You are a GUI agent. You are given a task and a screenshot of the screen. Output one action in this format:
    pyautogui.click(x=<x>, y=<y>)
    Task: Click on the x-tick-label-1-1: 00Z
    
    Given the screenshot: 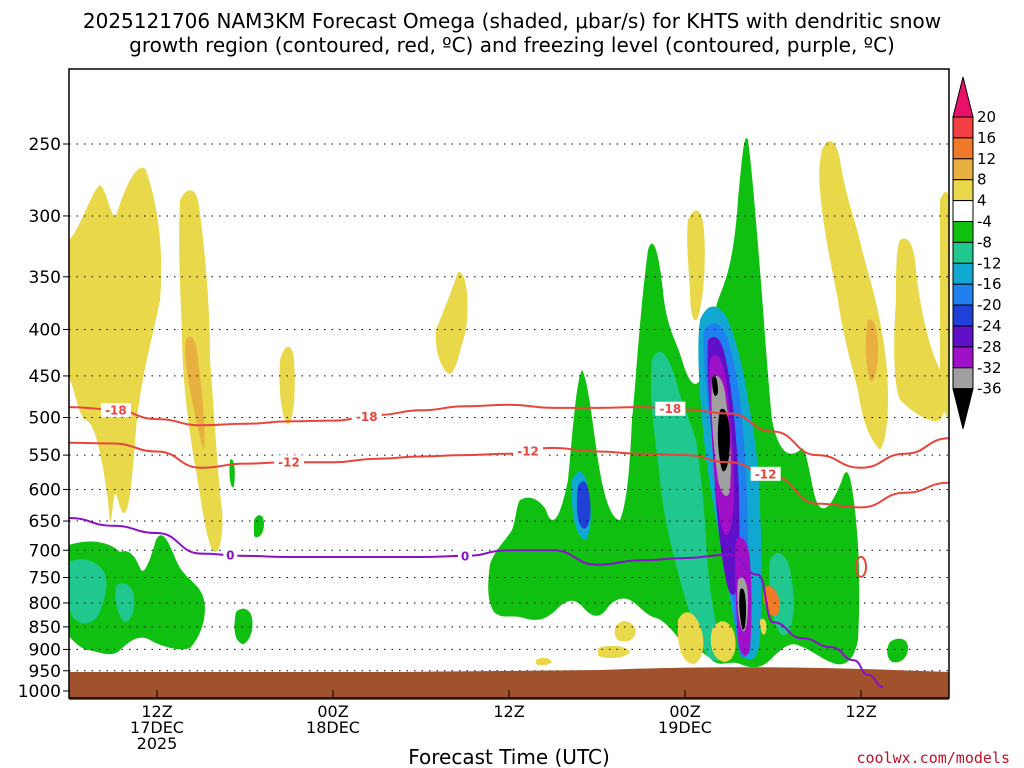 What is the action you would take?
    pyautogui.click(x=332, y=711)
    